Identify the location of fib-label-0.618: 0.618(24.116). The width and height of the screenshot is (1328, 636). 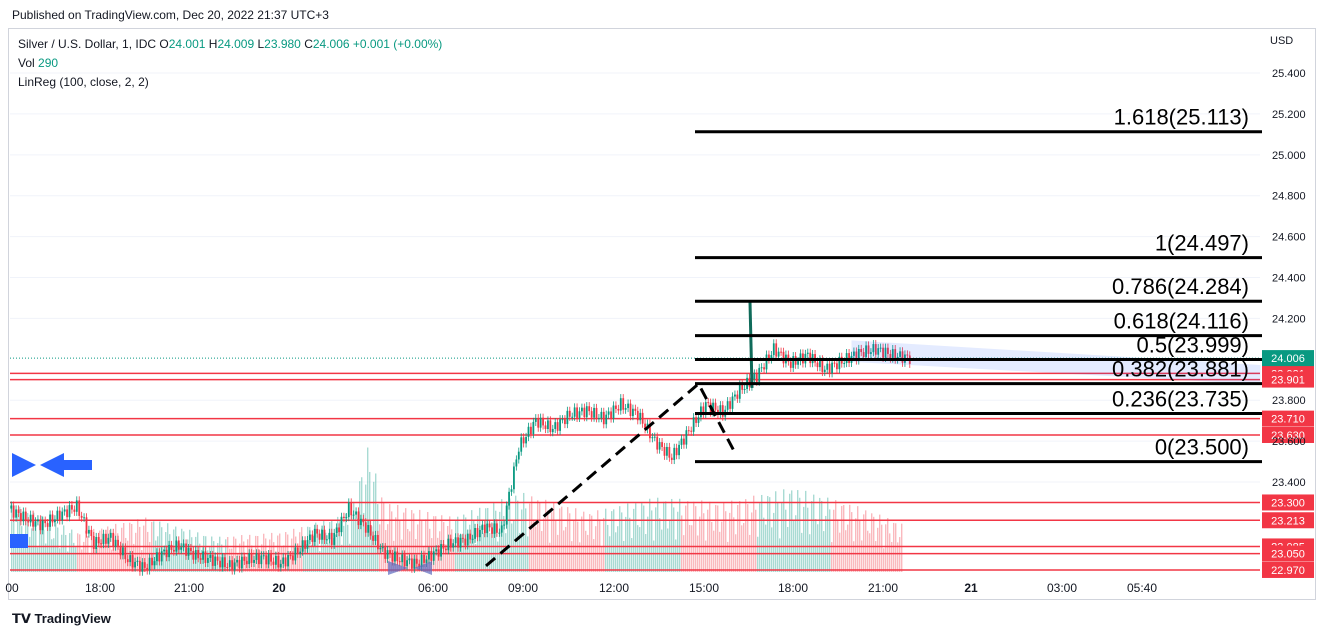
(1181, 321).